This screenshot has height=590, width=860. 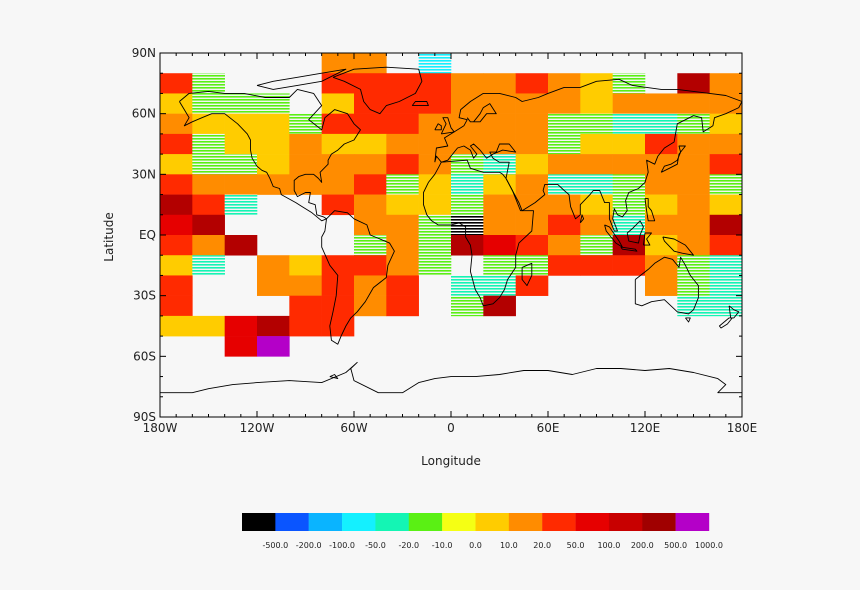 What do you see at coordinates (375, 545) in the screenshot?
I see `colorbar-label: -50.0` at bounding box center [375, 545].